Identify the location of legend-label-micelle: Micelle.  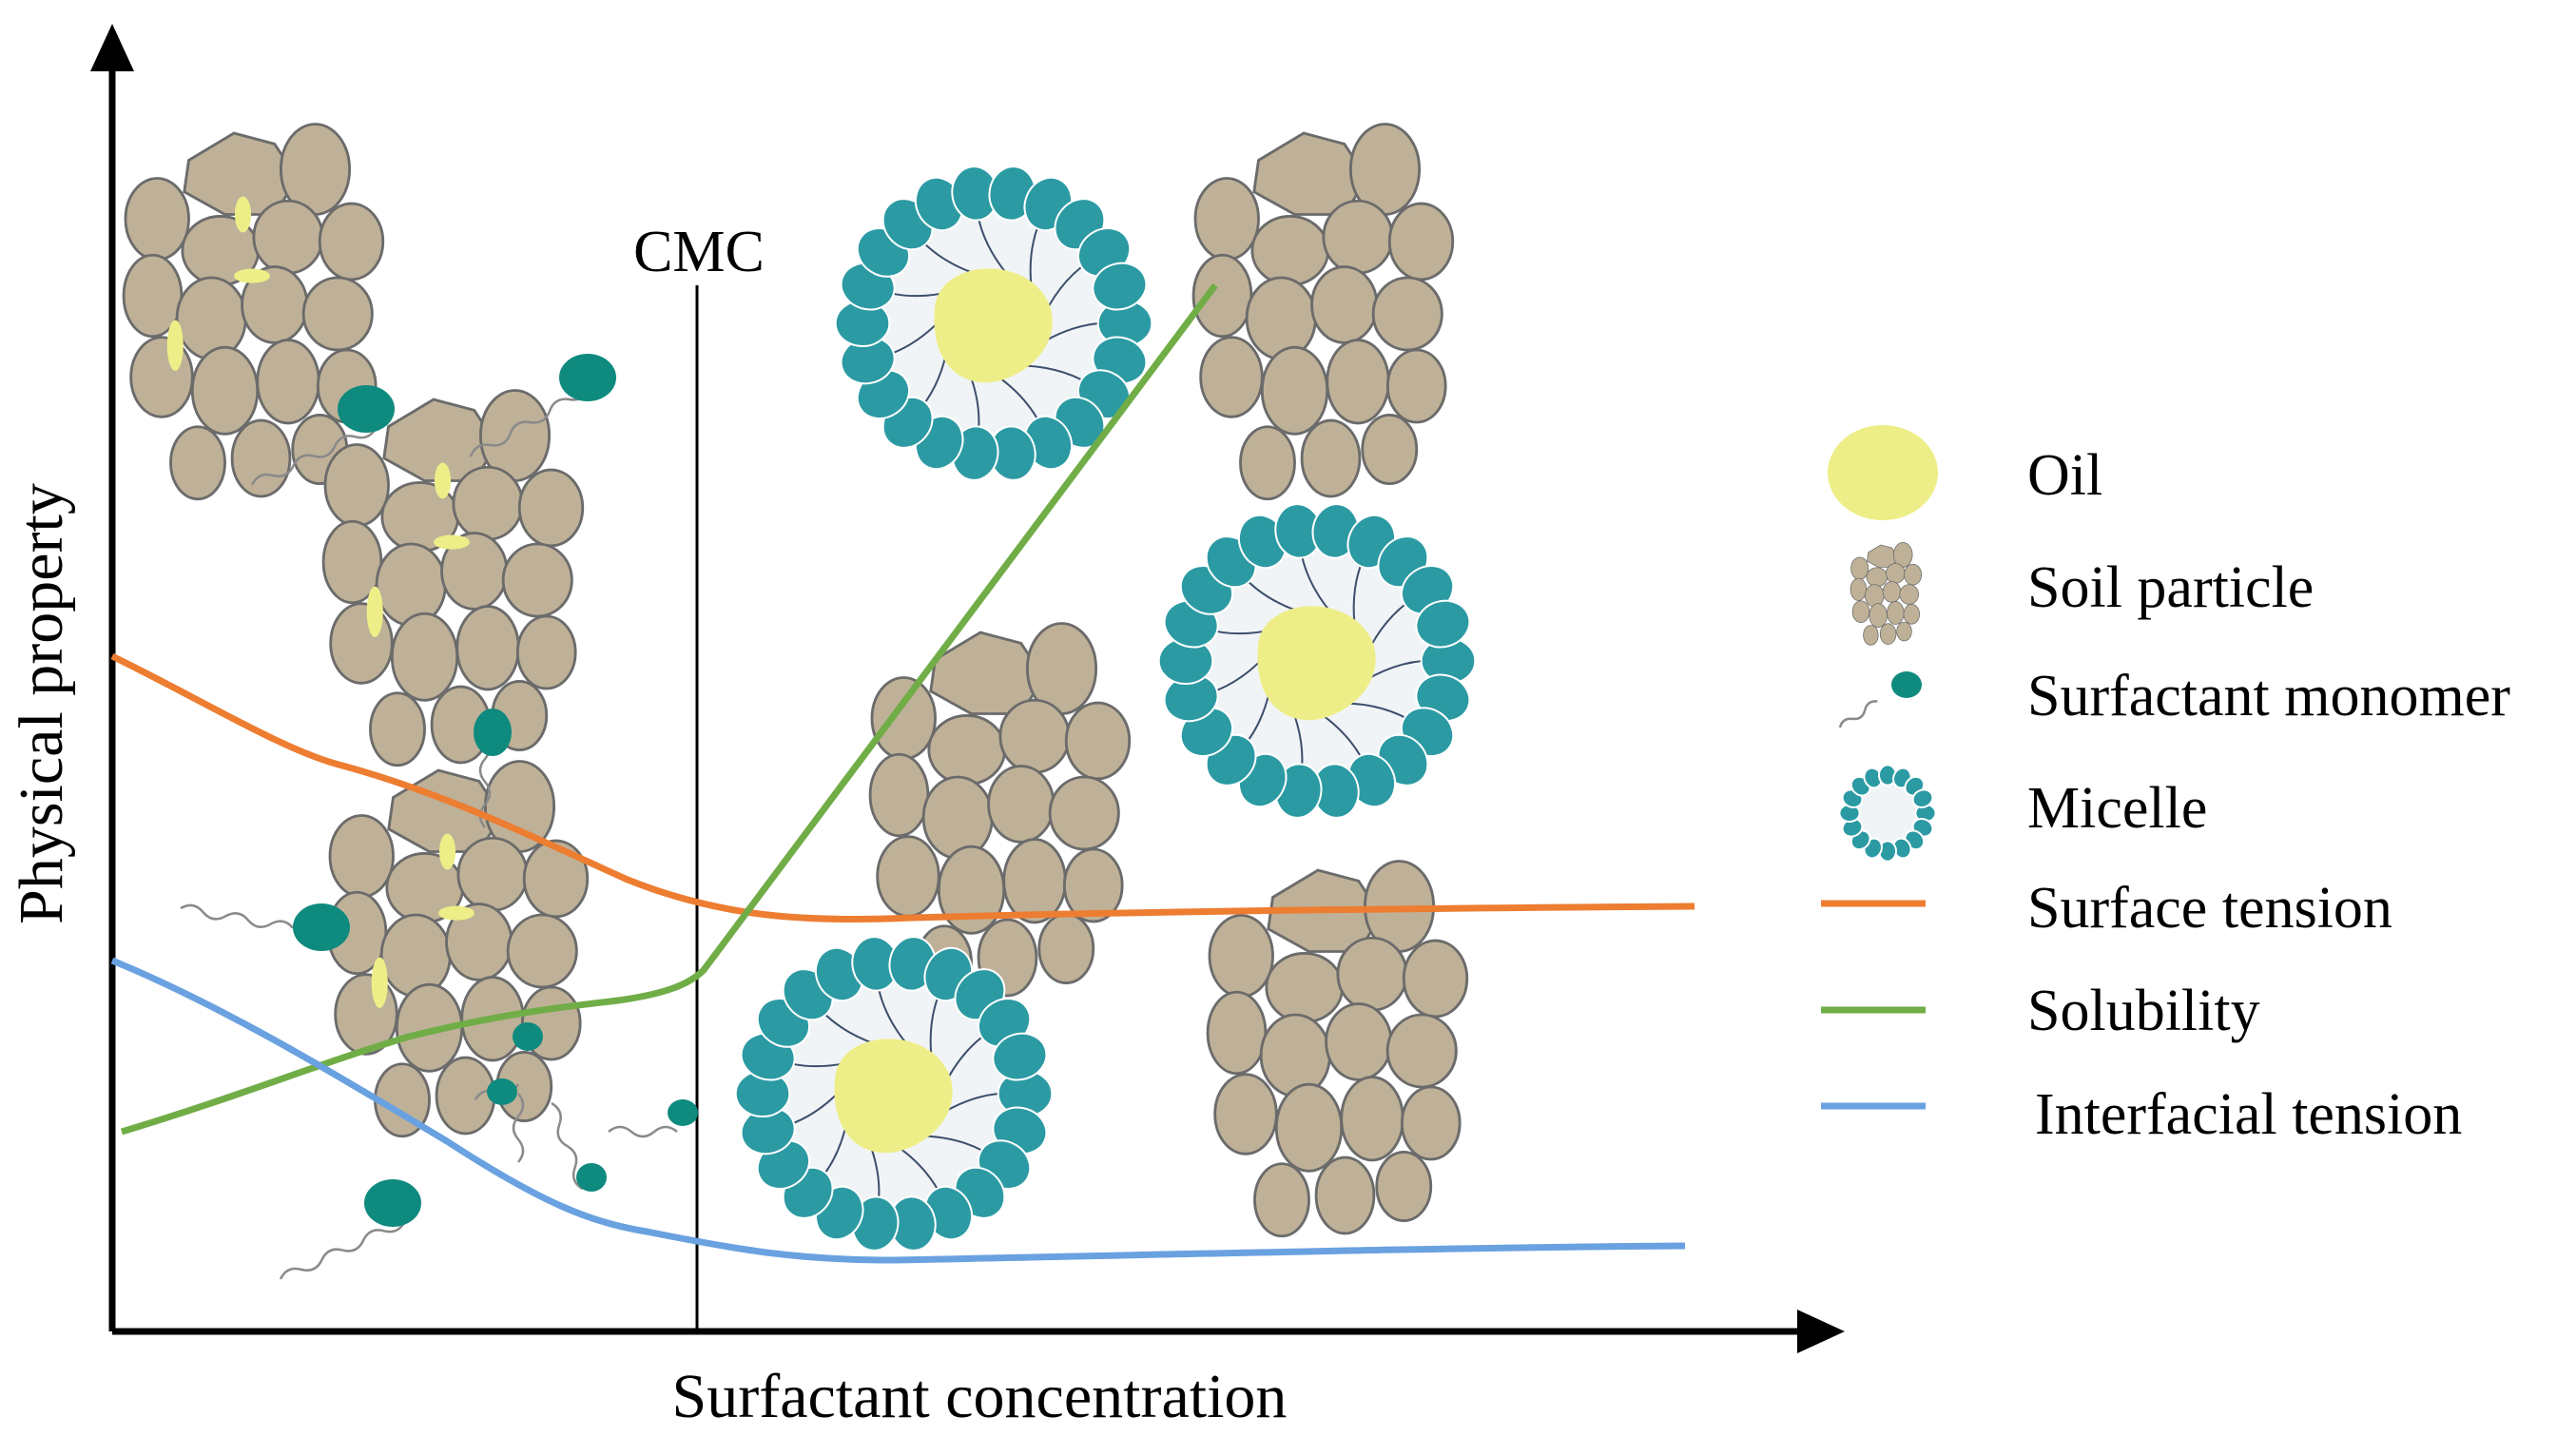
(2117, 808).